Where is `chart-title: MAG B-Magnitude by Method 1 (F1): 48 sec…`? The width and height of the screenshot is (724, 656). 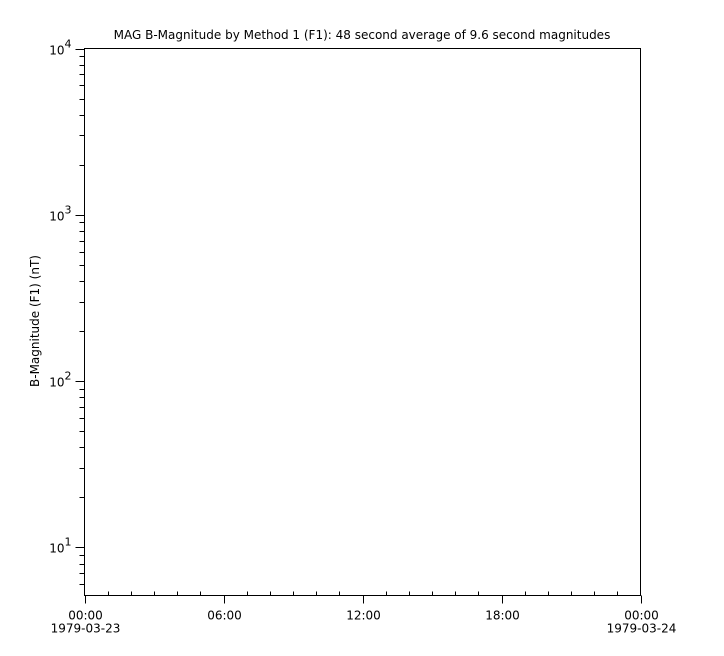 chart-title: MAG B-Magnitude by Method 1 (F1): 48 sec… is located at coordinates (362, 35).